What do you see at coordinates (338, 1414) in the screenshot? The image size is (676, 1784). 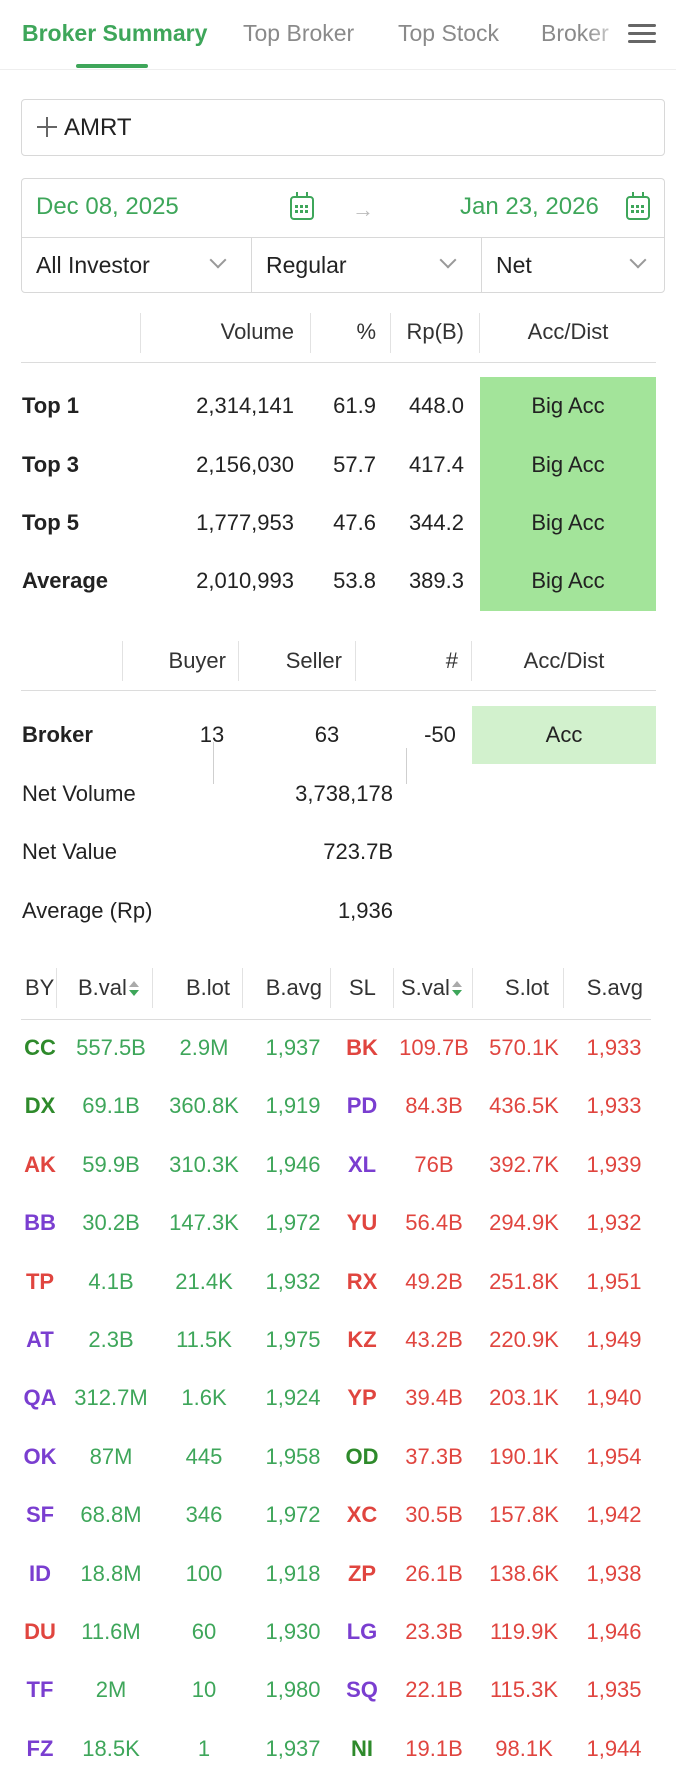 I see `table-row: QA 312.7M 1.6K 1,924 YP 39.4B 203.1K 1,940` at bounding box center [338, 1414].